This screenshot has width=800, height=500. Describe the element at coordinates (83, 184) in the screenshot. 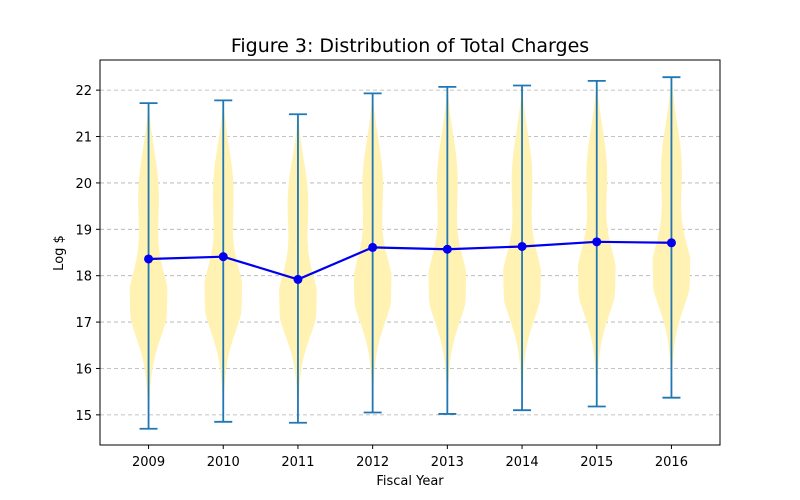

I see `y-tick-label: 20` at that location.